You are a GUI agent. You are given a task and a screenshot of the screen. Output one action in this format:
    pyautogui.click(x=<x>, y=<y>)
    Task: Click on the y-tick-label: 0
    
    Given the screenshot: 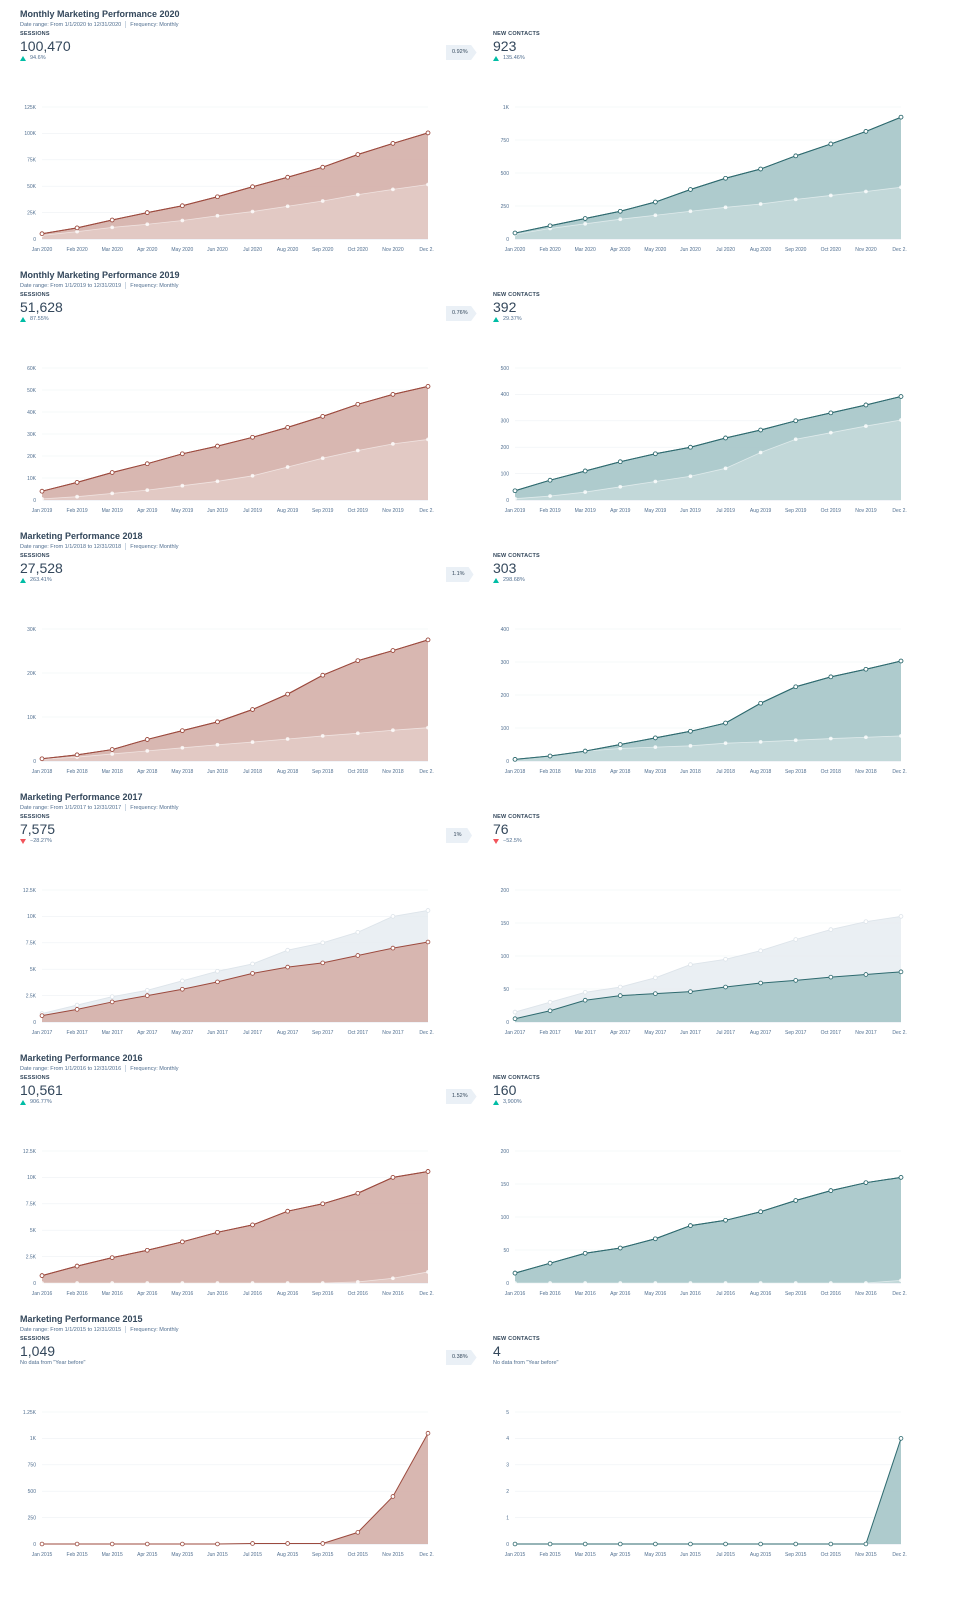 What is the action you would take?
    pyautogui.click(x=507, y=1023)
    